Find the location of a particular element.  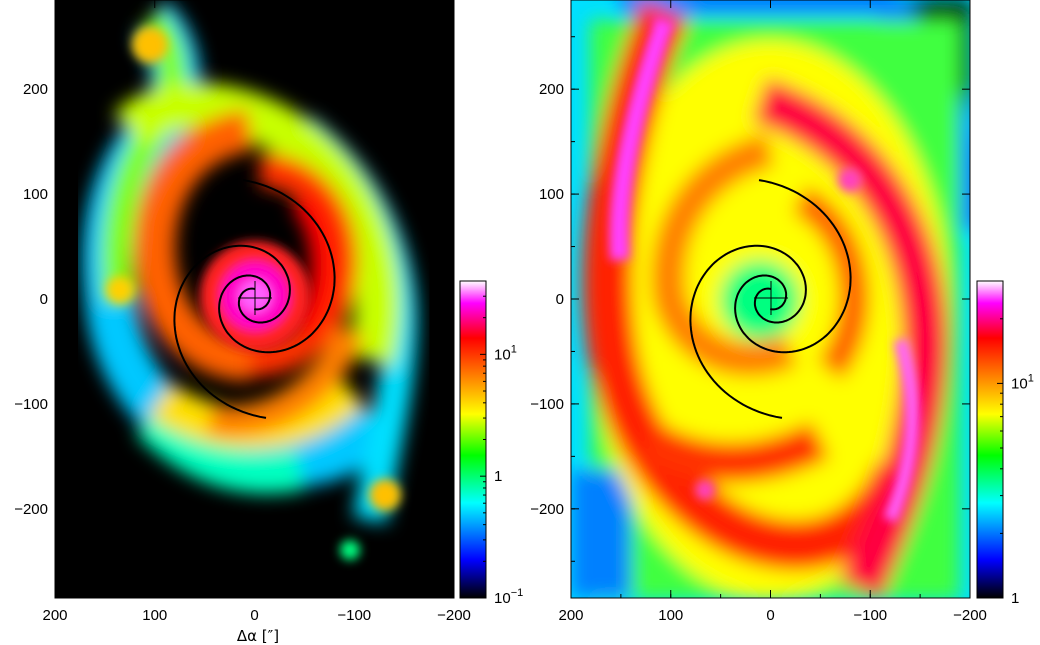

left-xlabel: Δα [″] is located at coordinates (258, 636).